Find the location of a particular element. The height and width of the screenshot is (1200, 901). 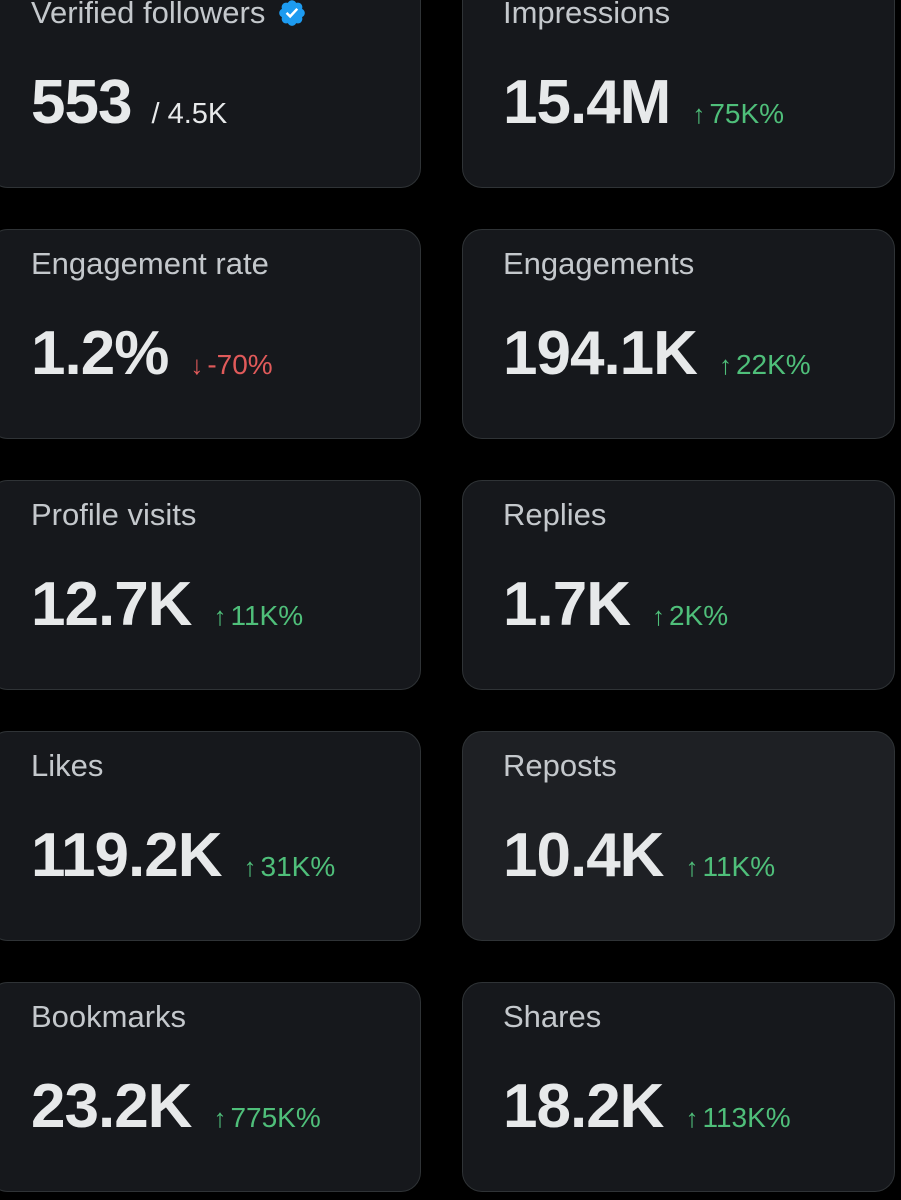

stat-value-row: 1.7K ↑ 2K% is located at coordinates (615, 604).